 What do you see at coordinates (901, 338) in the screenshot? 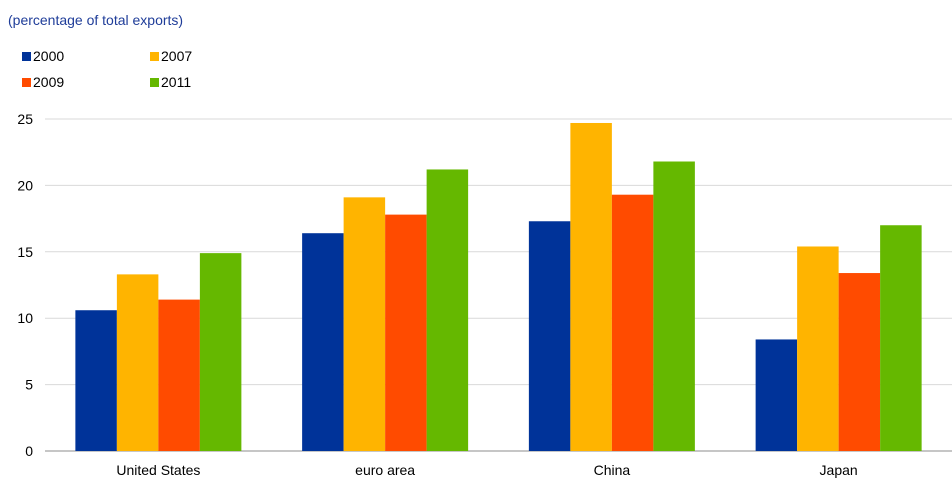
I see `bar-2011-japan` at bounding box center [901, 338].